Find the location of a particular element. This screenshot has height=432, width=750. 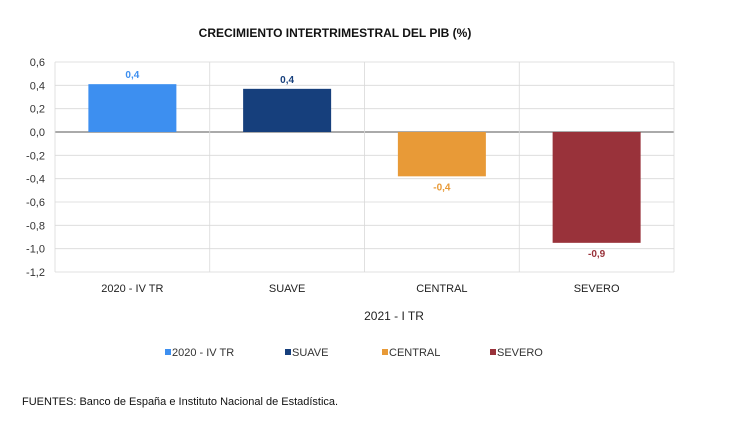

y-axis-ticks: 0,6 0,4 0,2 0,0 -0,2 -0,4 -0,6 -0,8 -1,0 -1,2 is located at coordinates (35, 168).